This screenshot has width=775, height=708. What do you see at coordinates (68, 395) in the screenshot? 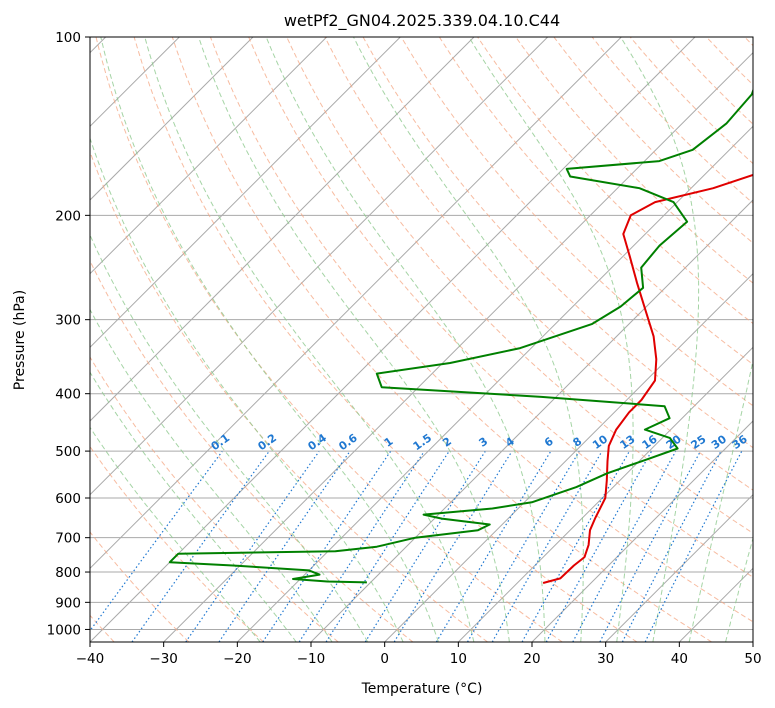
I see `y-tick-label: 400` at bounding box center [68, 395].